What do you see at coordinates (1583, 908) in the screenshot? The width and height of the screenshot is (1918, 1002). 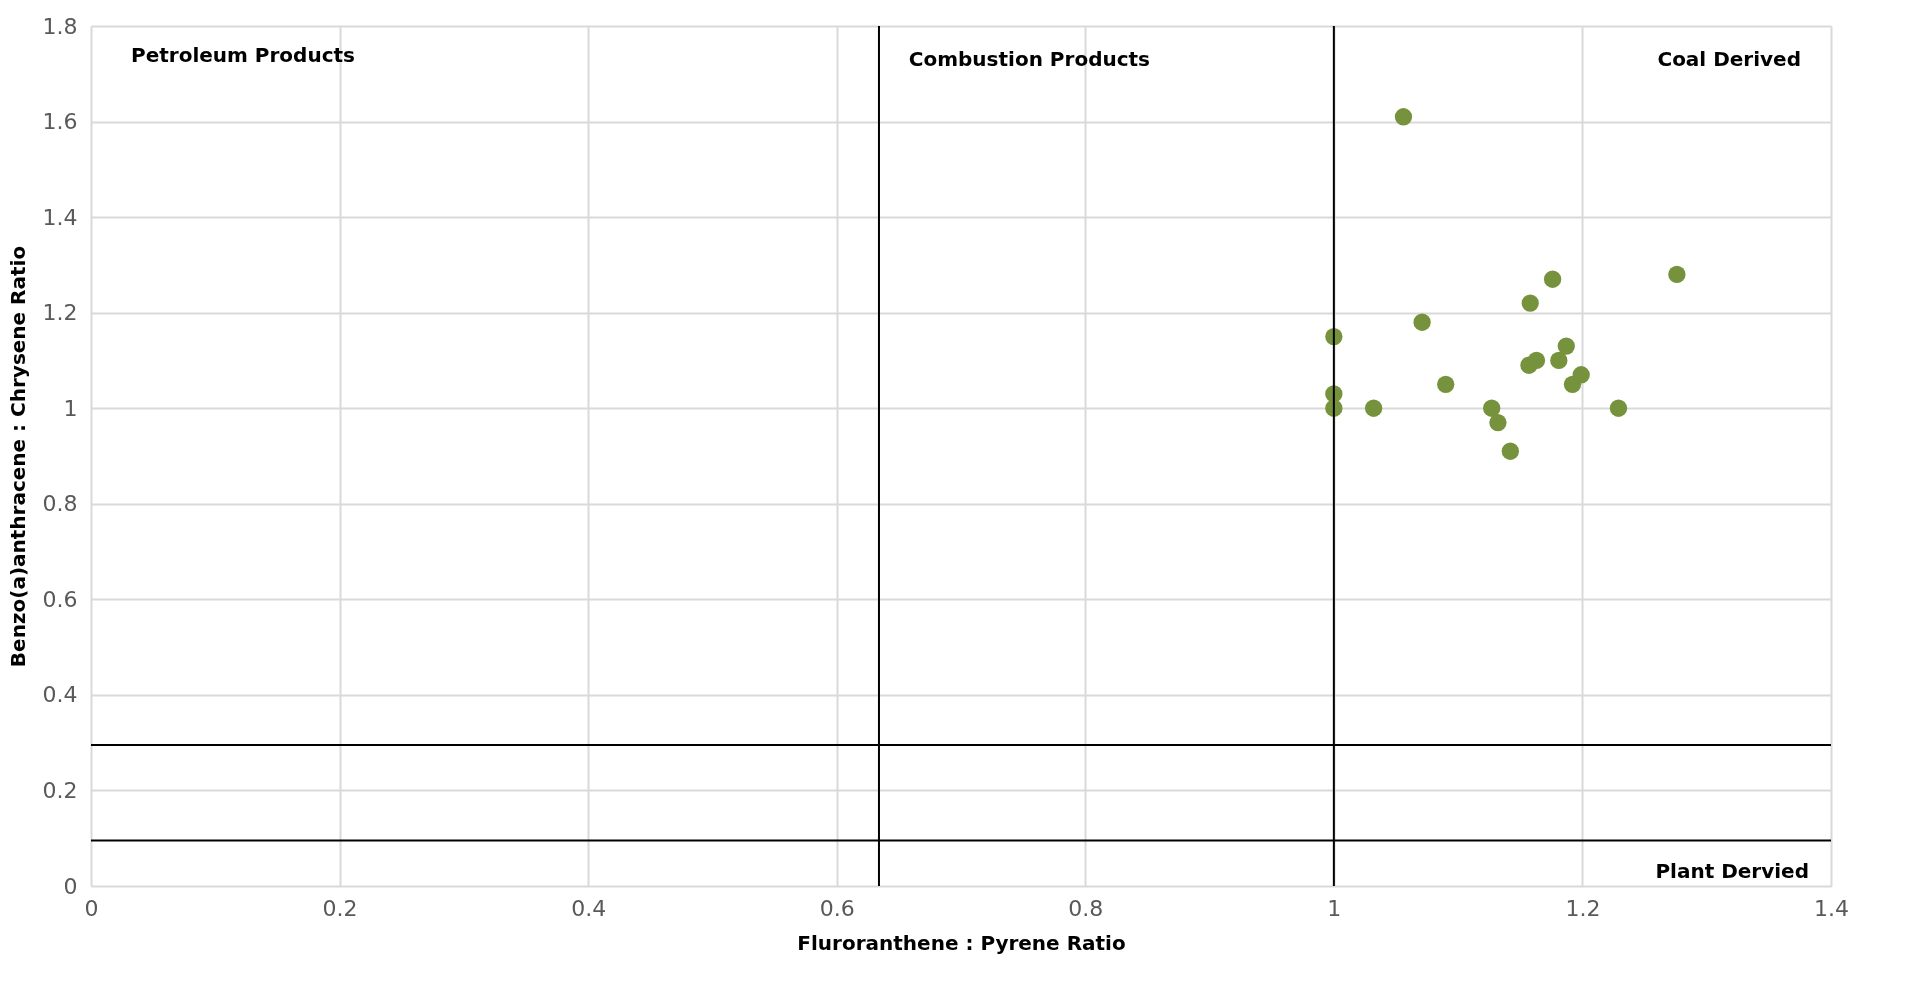 I see `x-tick-label: 1.2` at bounding box center [1583, 908].